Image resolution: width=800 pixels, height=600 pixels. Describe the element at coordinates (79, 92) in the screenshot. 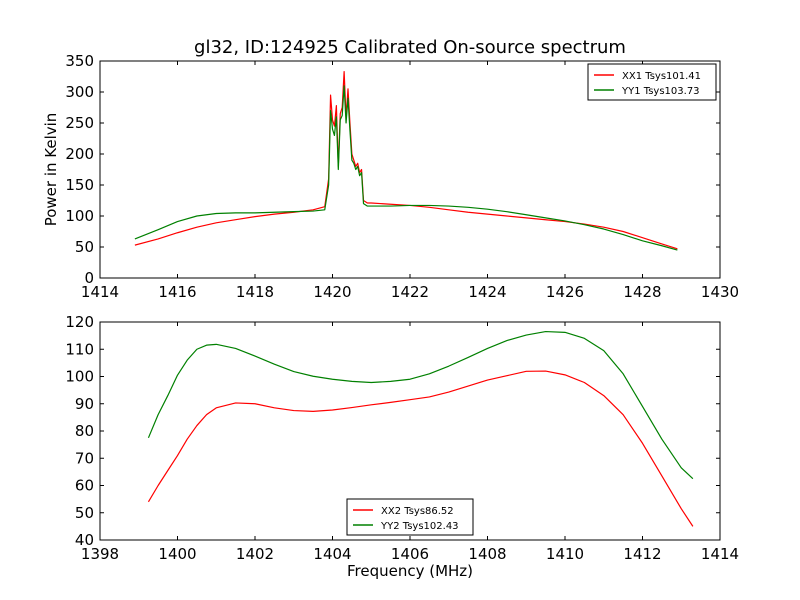

I see `y-tick-label: 300` at that location.